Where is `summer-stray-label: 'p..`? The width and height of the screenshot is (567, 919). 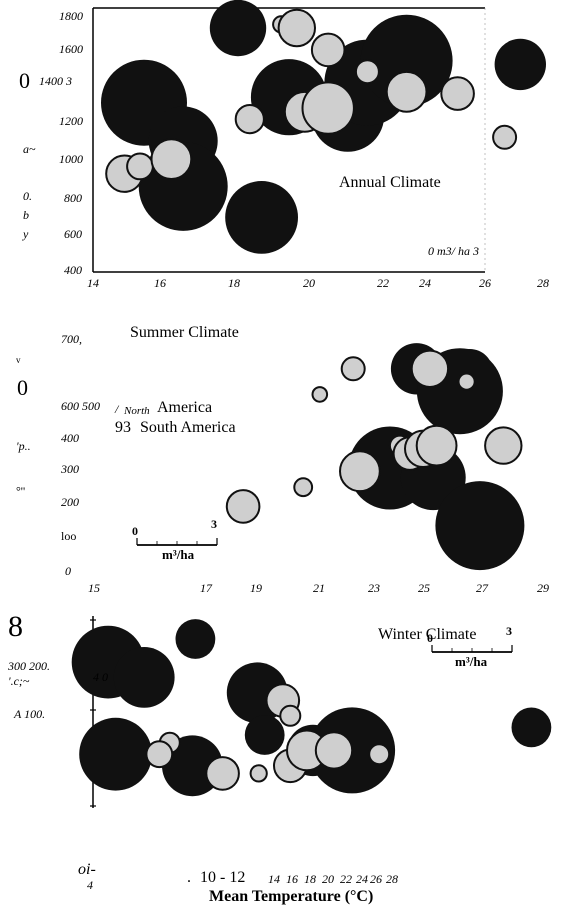
summer-stray-label: 'p.. is located at coordinates (23, 446).